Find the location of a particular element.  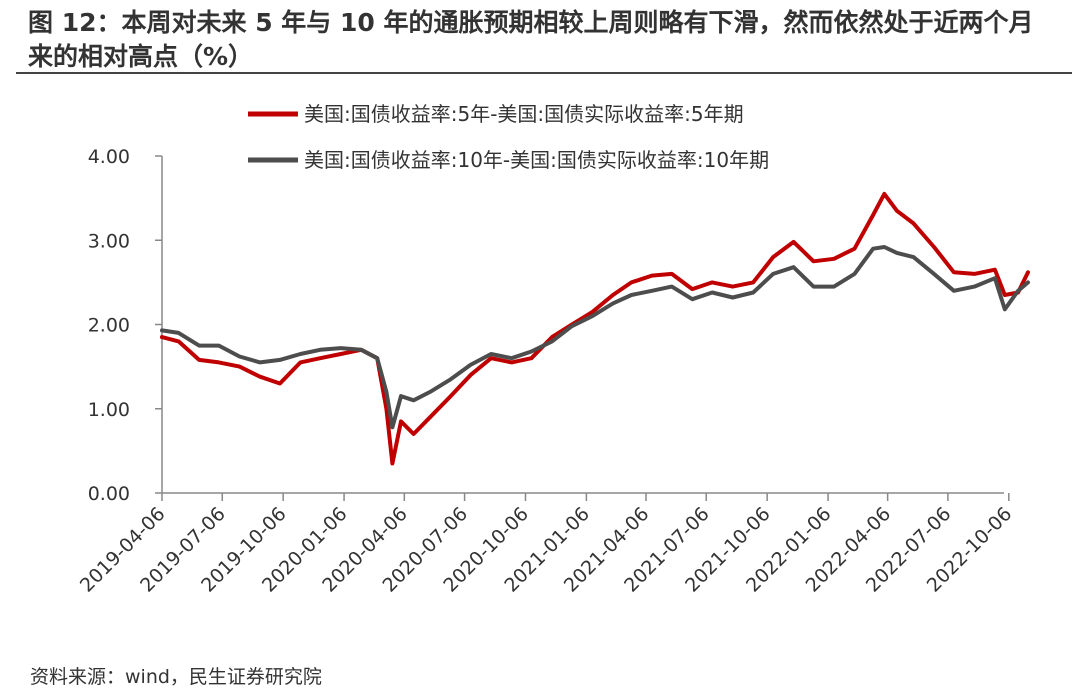

y-tick-label: 2.00 is located at coordinates (109, 326).